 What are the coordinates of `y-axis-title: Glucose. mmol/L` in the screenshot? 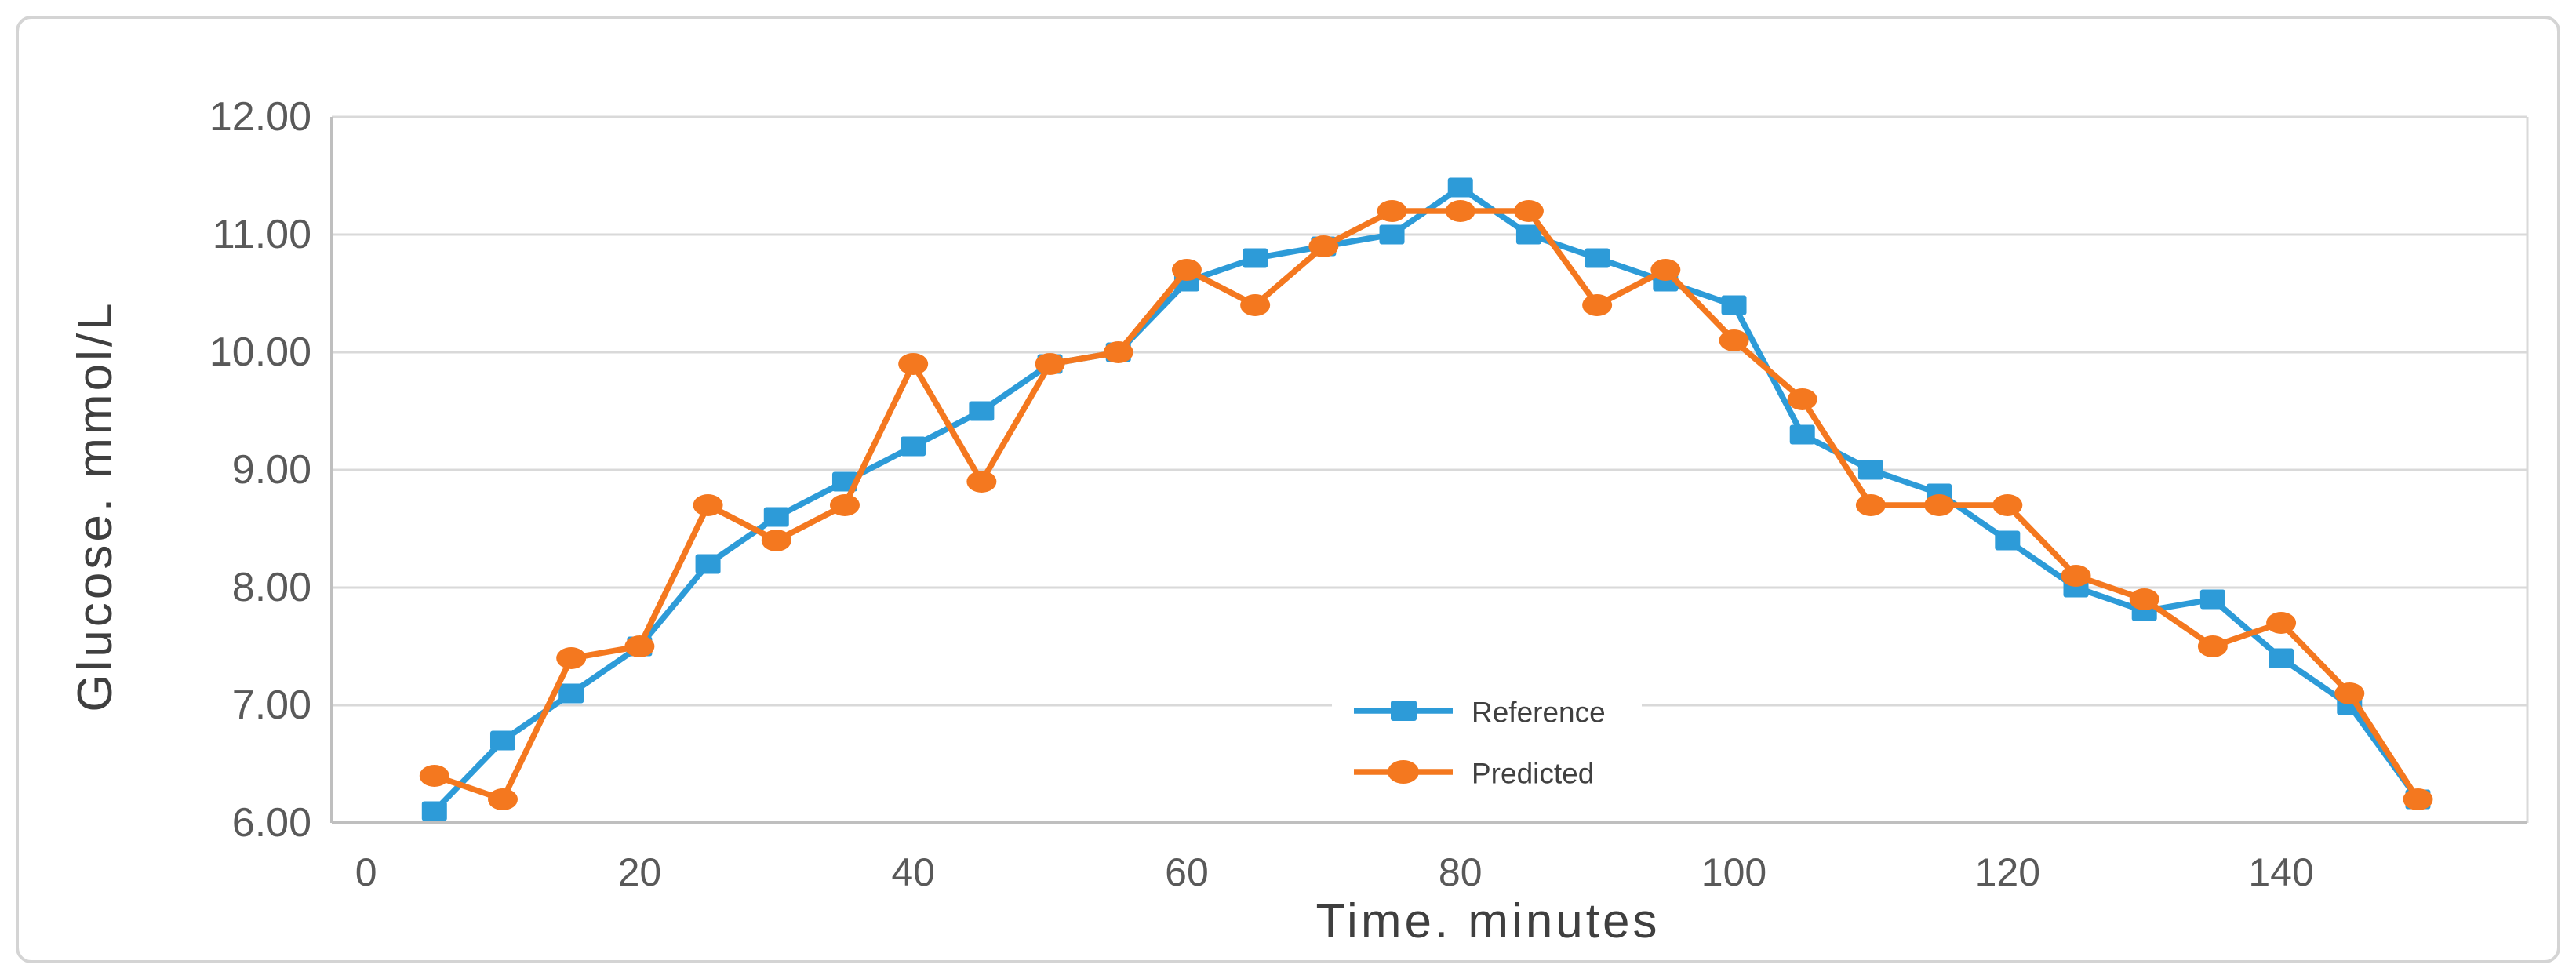 It's located at (95, 506).